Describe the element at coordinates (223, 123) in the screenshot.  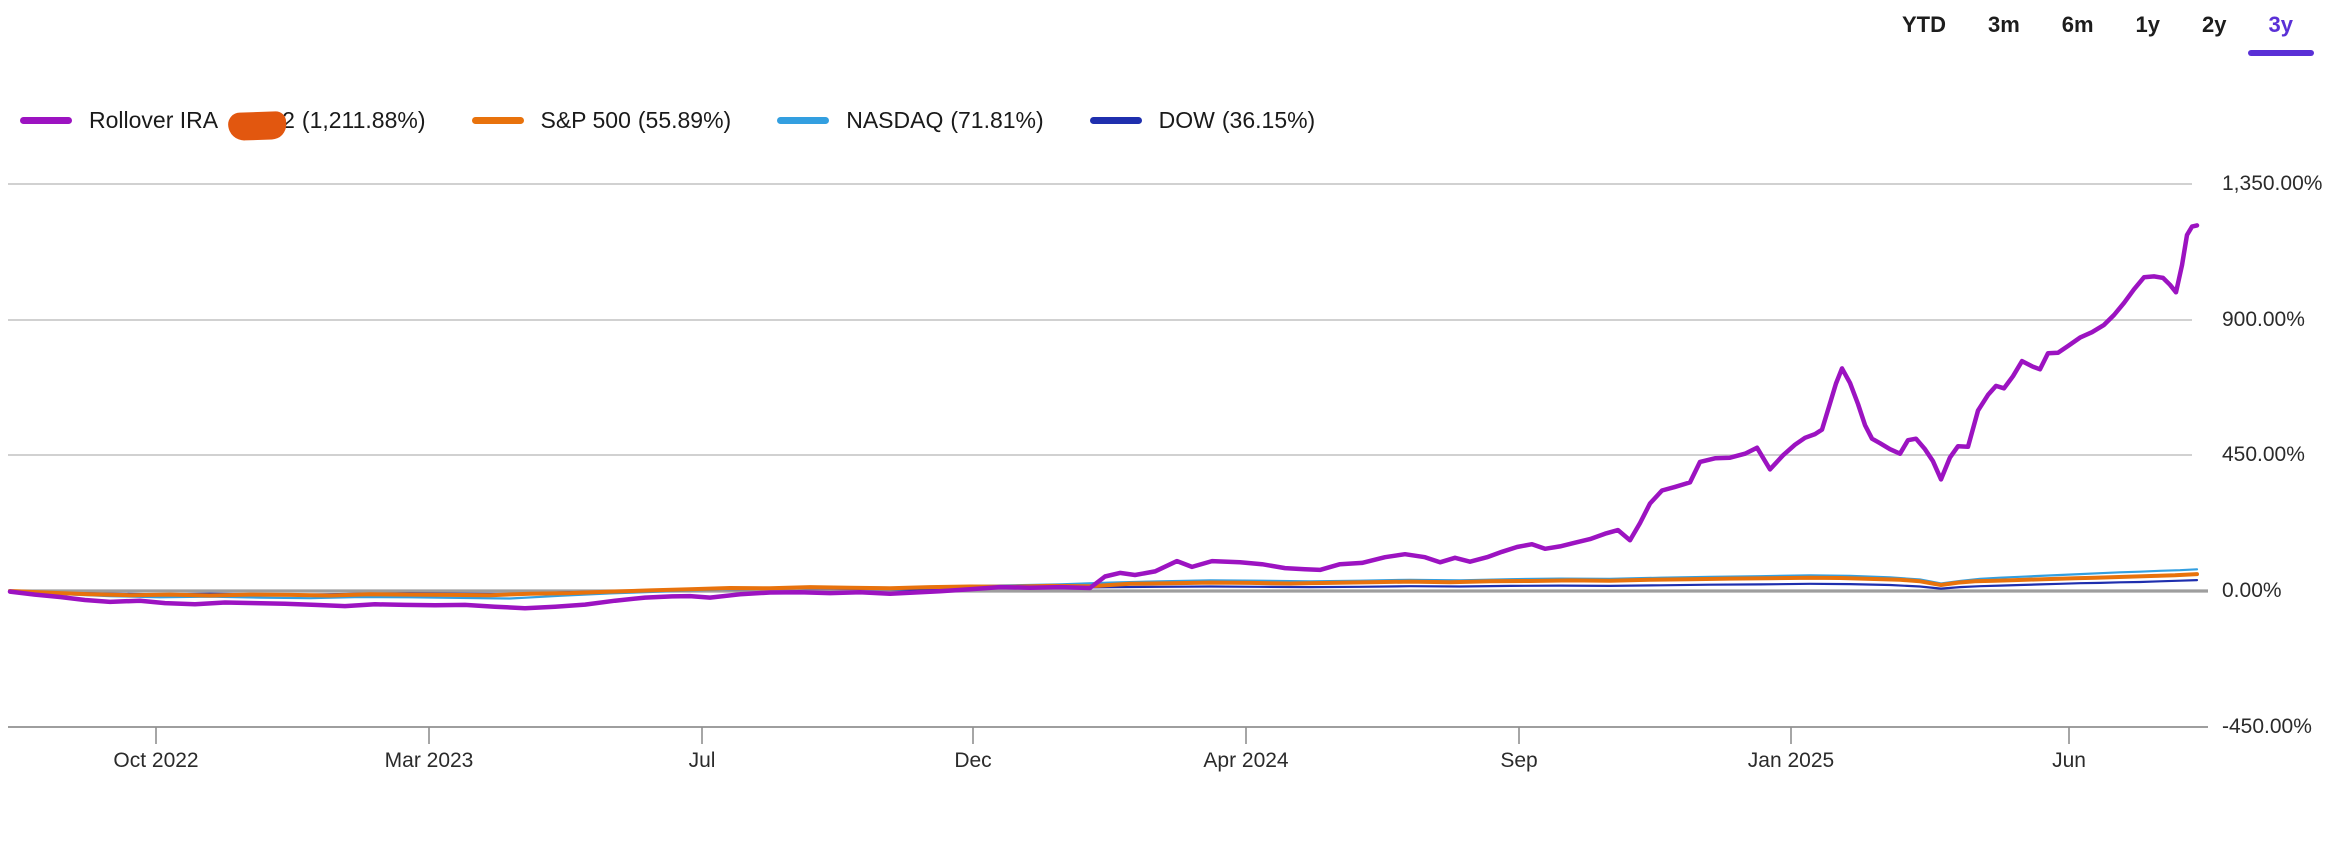
I see `legend-item-rollover-ira: Rollover IRA 2 (1,211.88%)` at that location.